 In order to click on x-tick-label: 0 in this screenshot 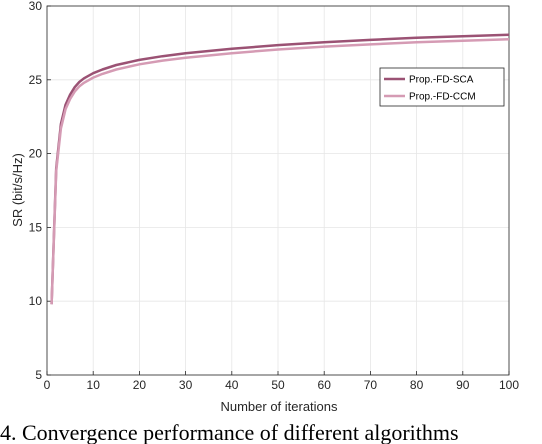, I will do `click(47, 385)`.